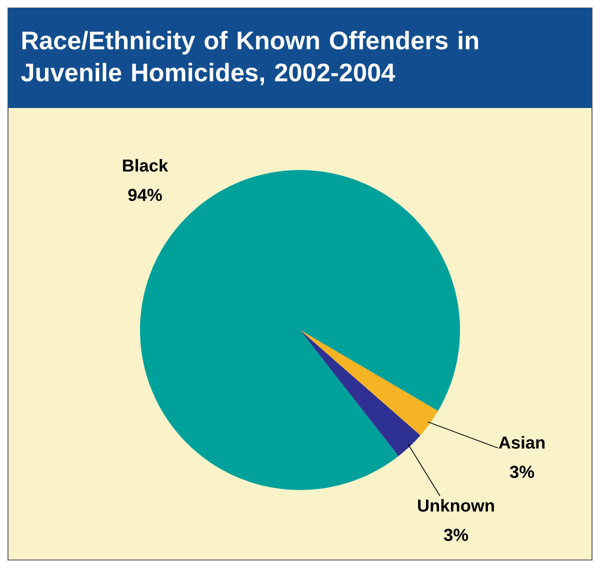  I want to click on chart-title: Race/Ethnicity of Known Offenders in Juvenile Homicides, 2002-2004, so click(249, 58).